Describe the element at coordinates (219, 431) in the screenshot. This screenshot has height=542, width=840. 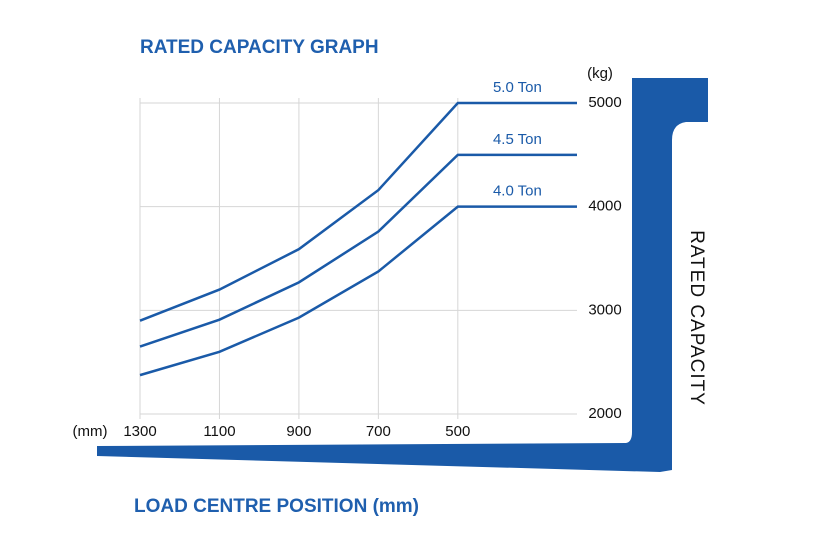
I see `x-tick-label: 1100` at that location.